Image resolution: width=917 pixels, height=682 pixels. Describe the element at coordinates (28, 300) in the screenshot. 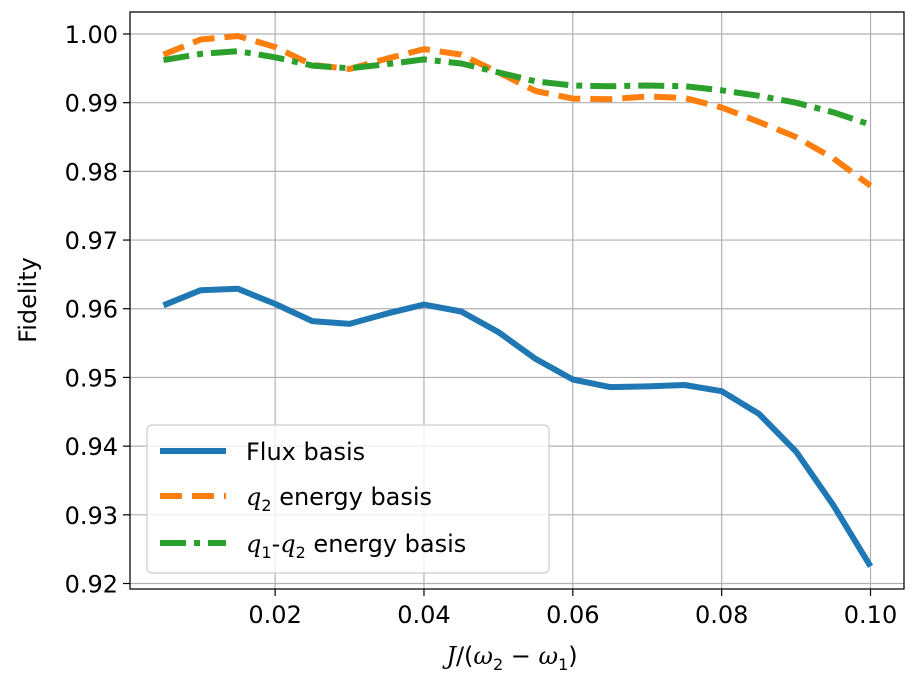

I see `y-axis-label: Fidelity` at that location.